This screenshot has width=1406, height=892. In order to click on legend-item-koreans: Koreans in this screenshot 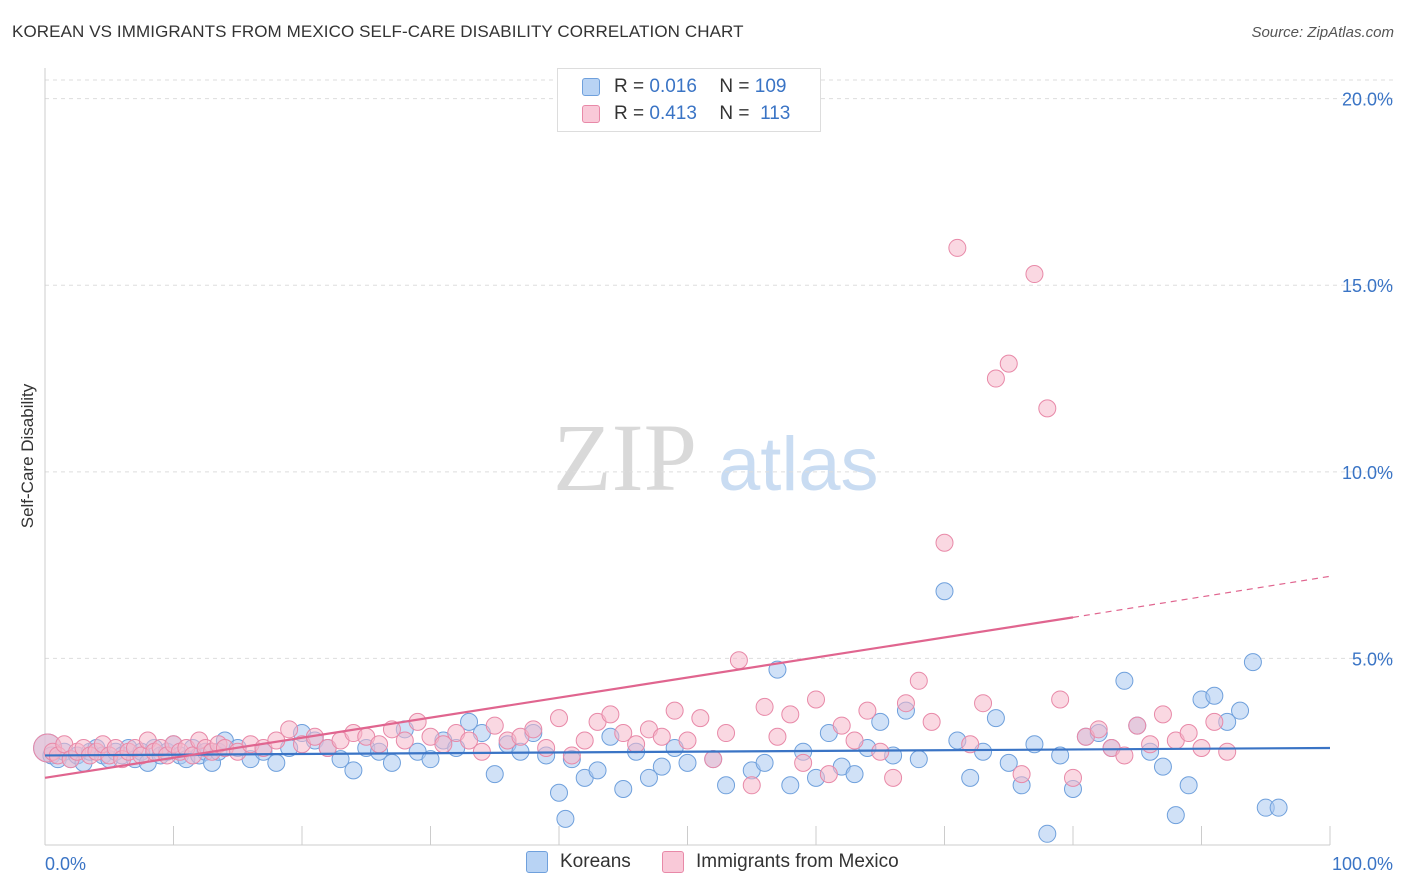, I will do `click(578, 862)`.